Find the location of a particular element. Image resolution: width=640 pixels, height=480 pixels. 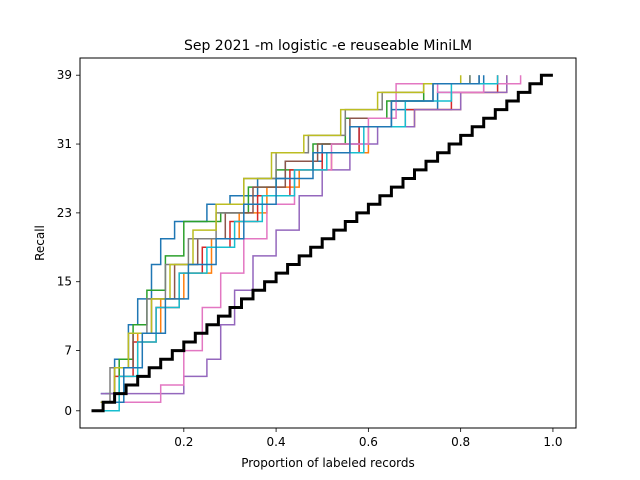

x-axis: 0.2 0.4 0.6 0.8 1.0 is located at coordinates (368, 438).